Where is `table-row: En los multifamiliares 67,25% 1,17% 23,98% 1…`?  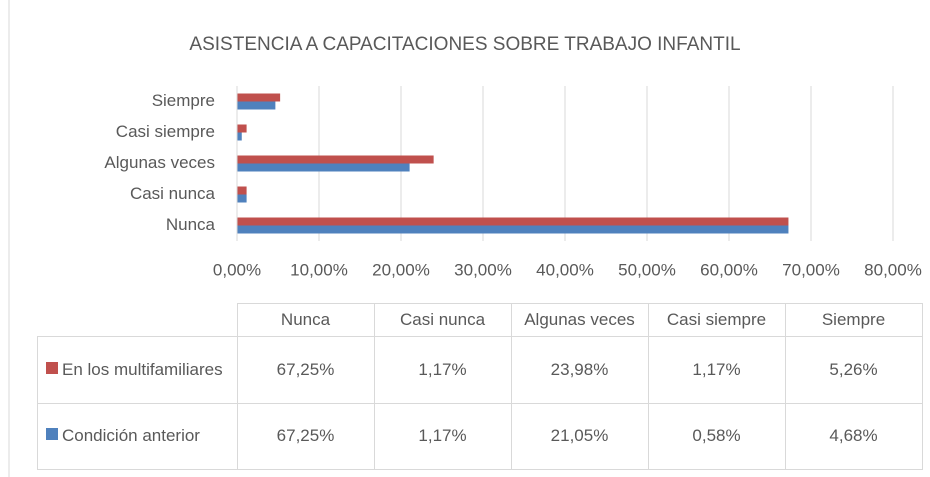
table-row: En los multifamiliares 67,25% 1,17% 23,98% 1… is located at coordinates (480, 369).